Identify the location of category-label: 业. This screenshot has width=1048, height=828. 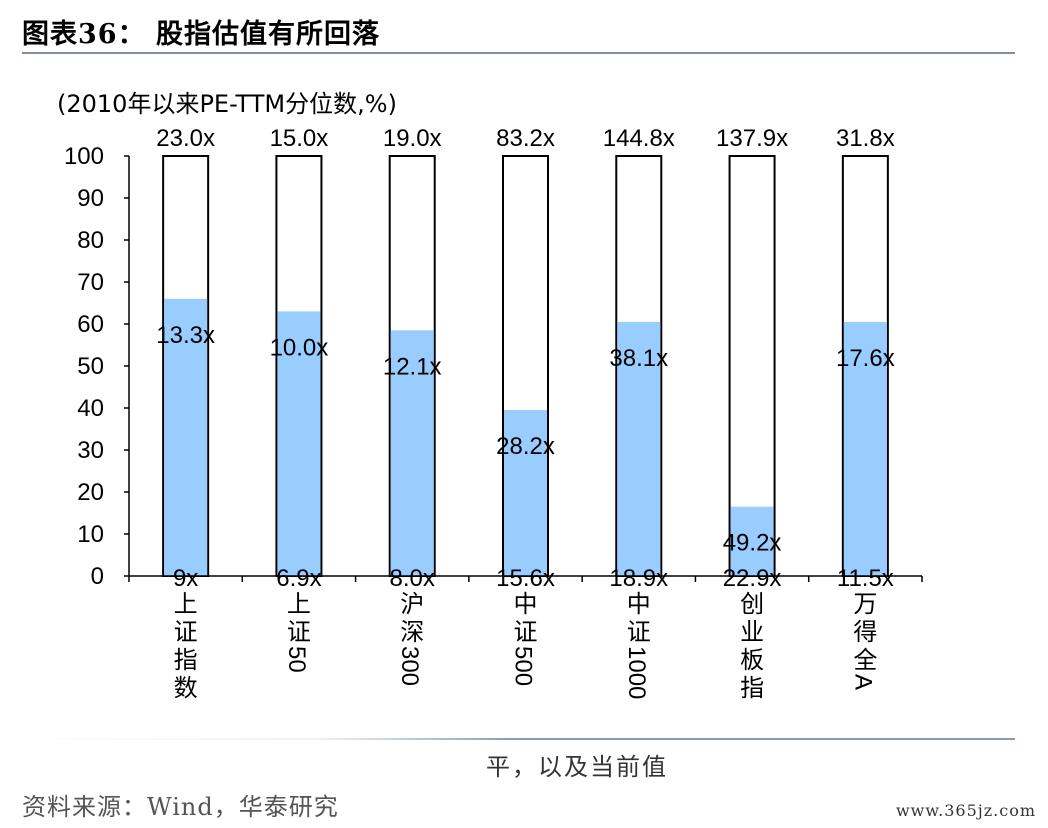
(752, 632).